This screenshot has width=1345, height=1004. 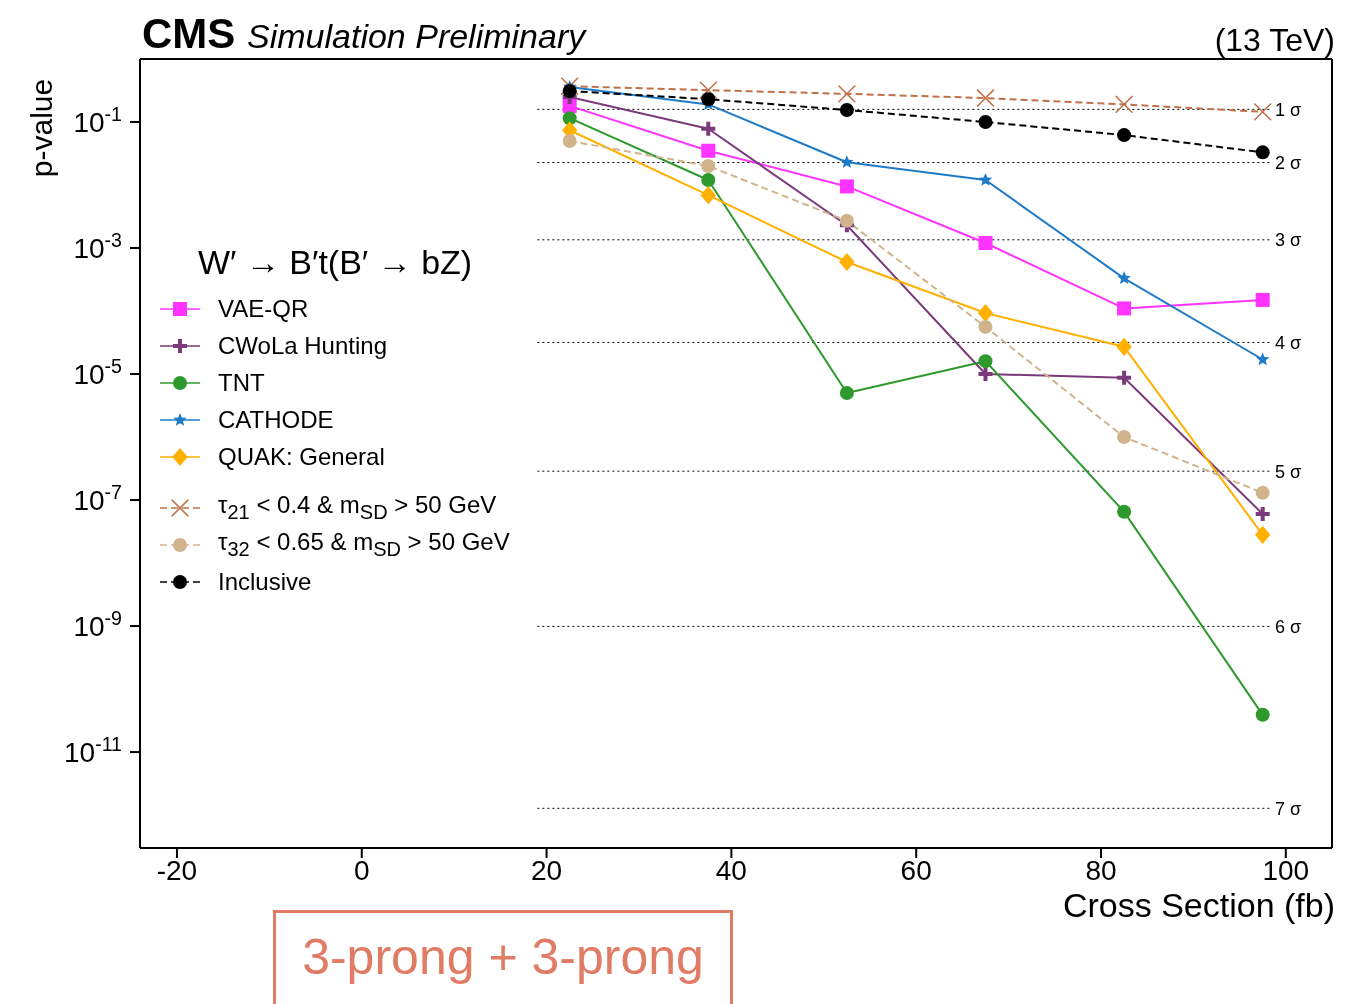 I want to click on legend-label: QUAK: General, so click(x=301, y=456).